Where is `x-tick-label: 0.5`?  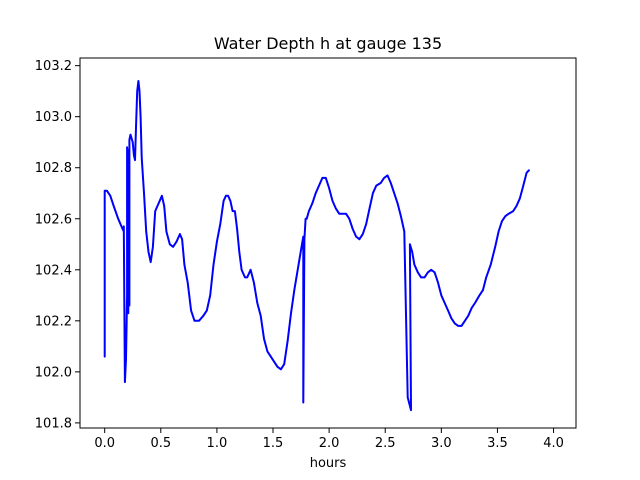
x-tick-label: 0.5 is located at coordinates (160, 443).